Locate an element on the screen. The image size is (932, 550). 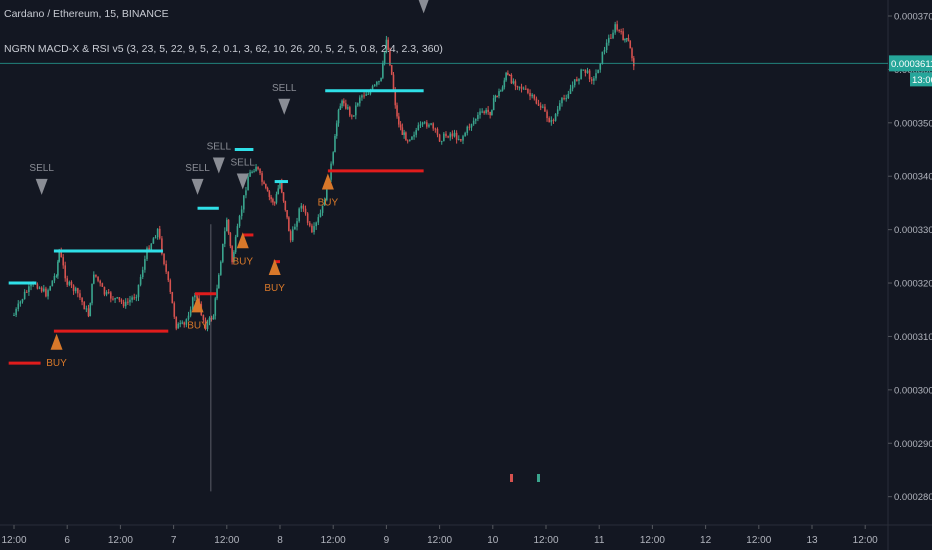
green-flag-marker is located at coordinates (538, 478).